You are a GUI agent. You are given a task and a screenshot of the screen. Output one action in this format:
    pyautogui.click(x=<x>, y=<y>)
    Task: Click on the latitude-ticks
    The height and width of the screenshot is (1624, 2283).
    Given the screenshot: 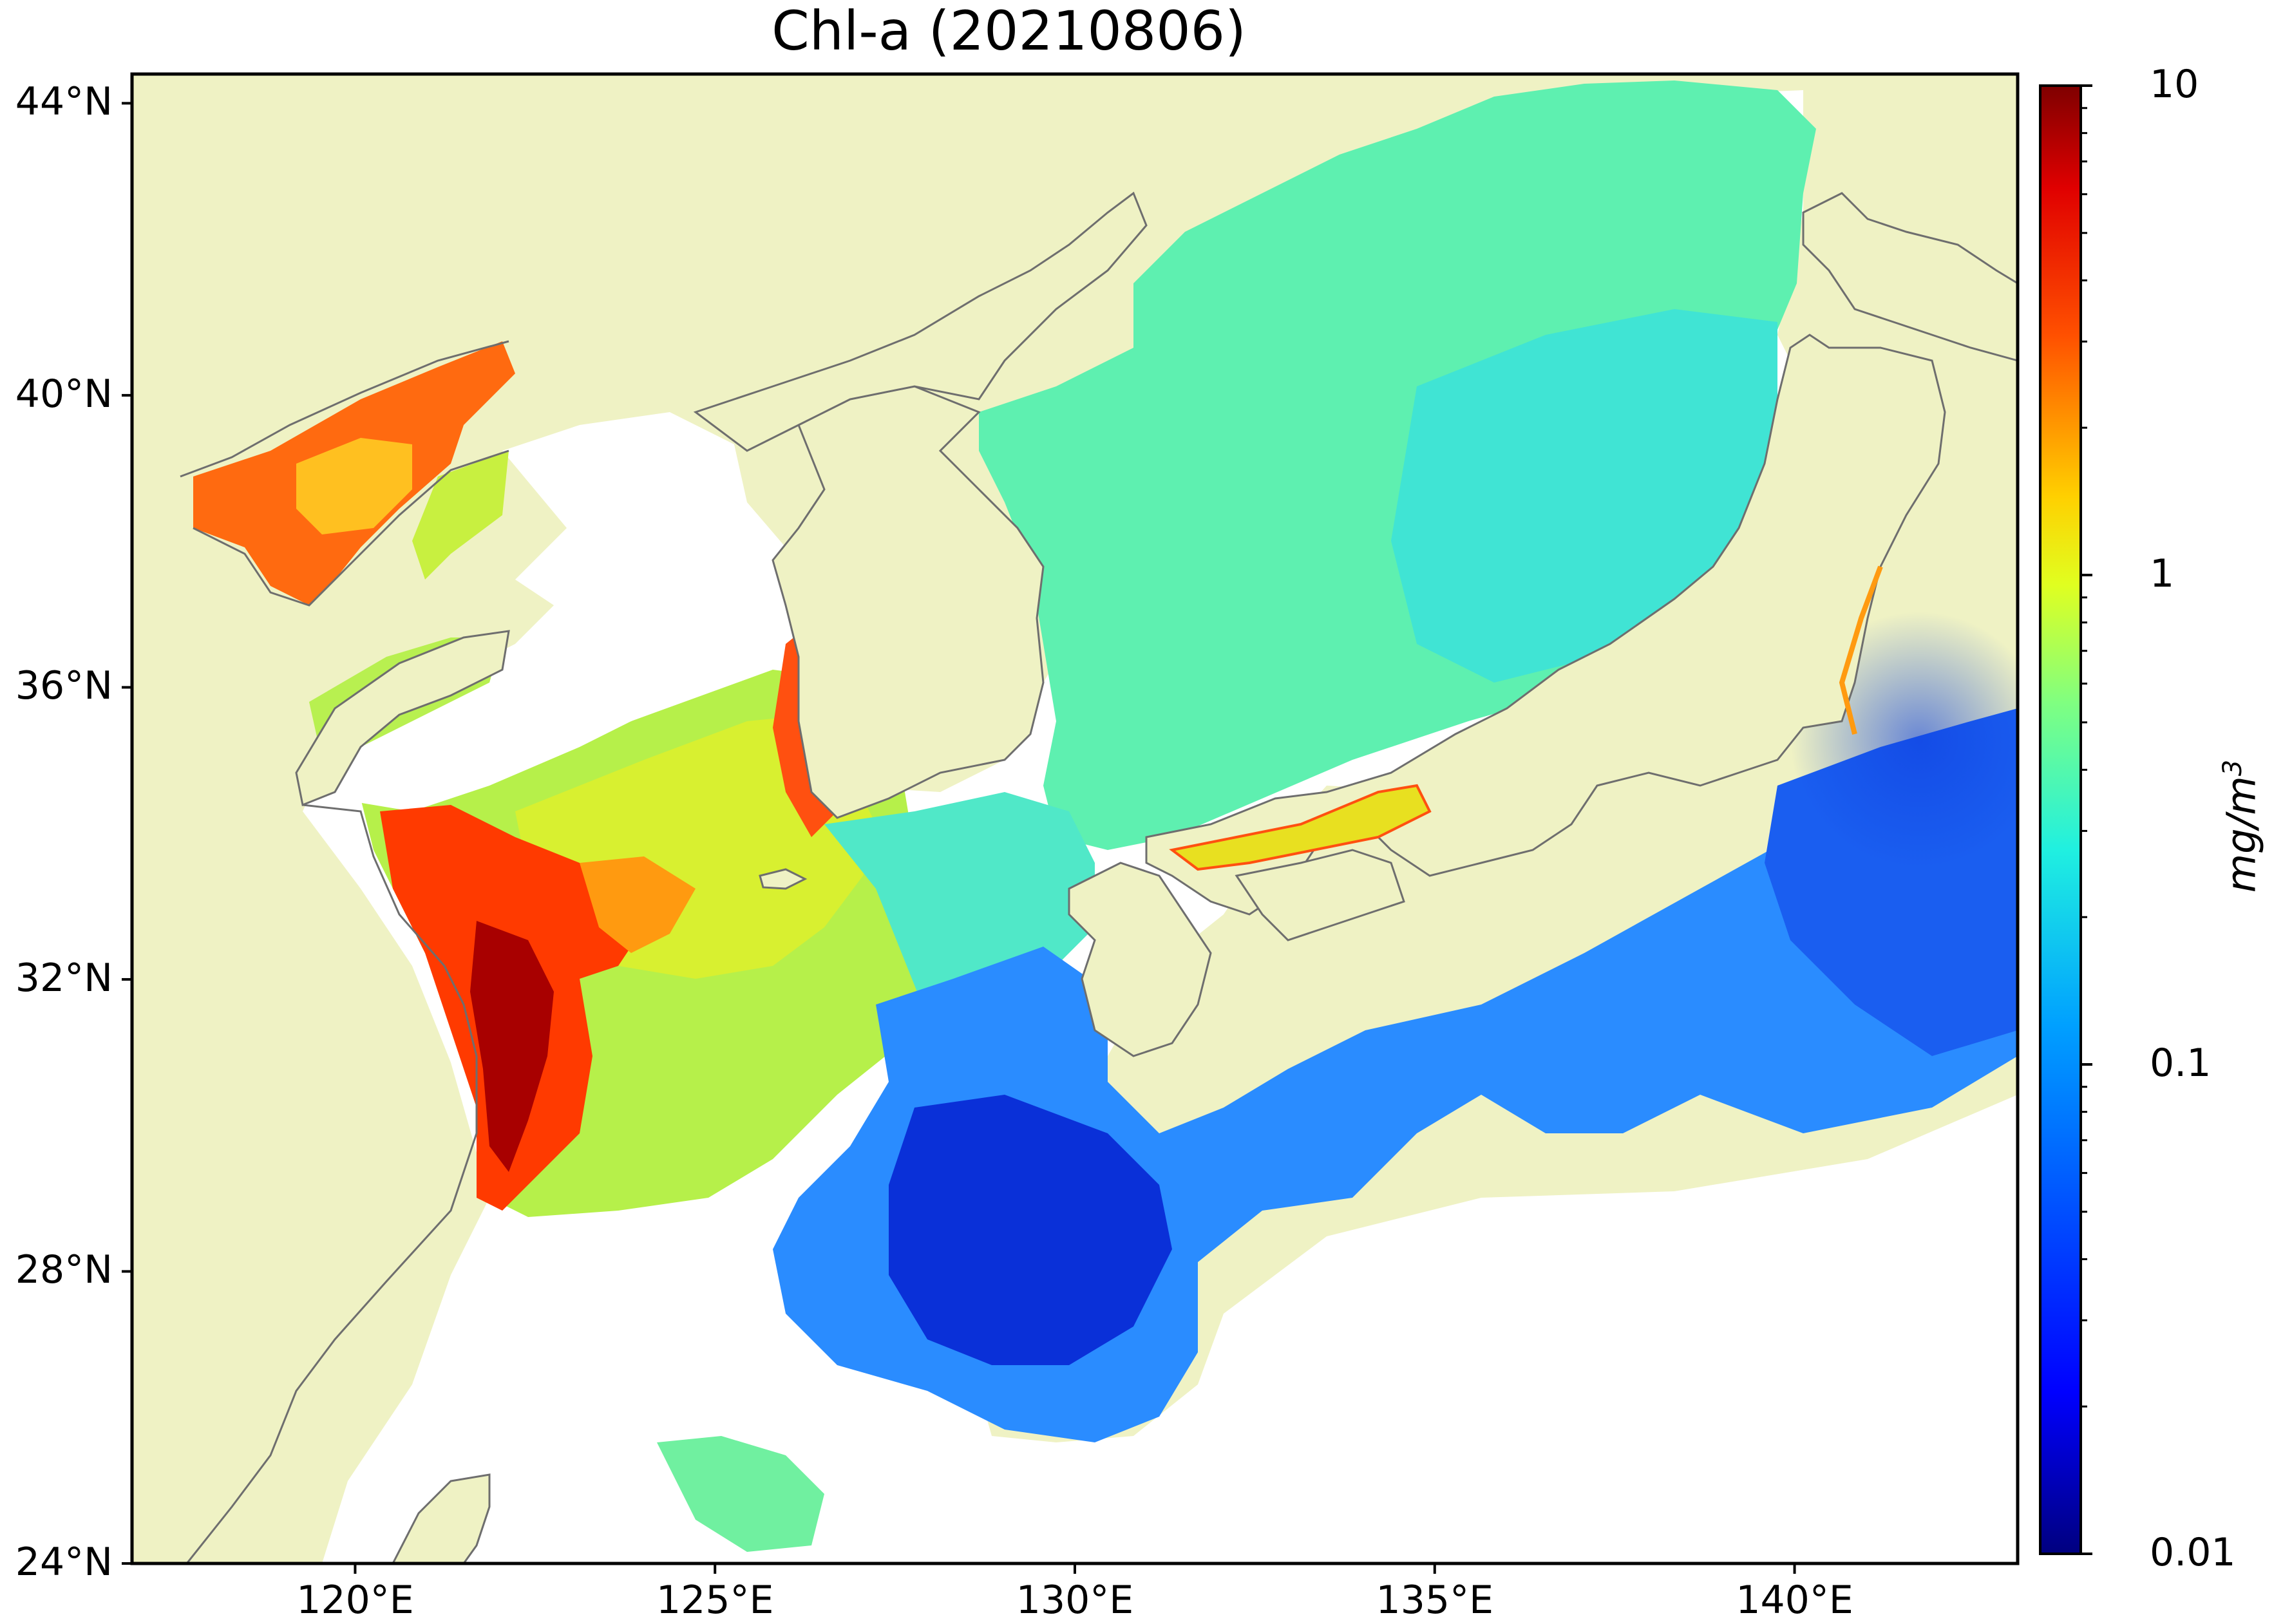 What is the action you would take?
    pyautogui.click(x=127, y=834)
    